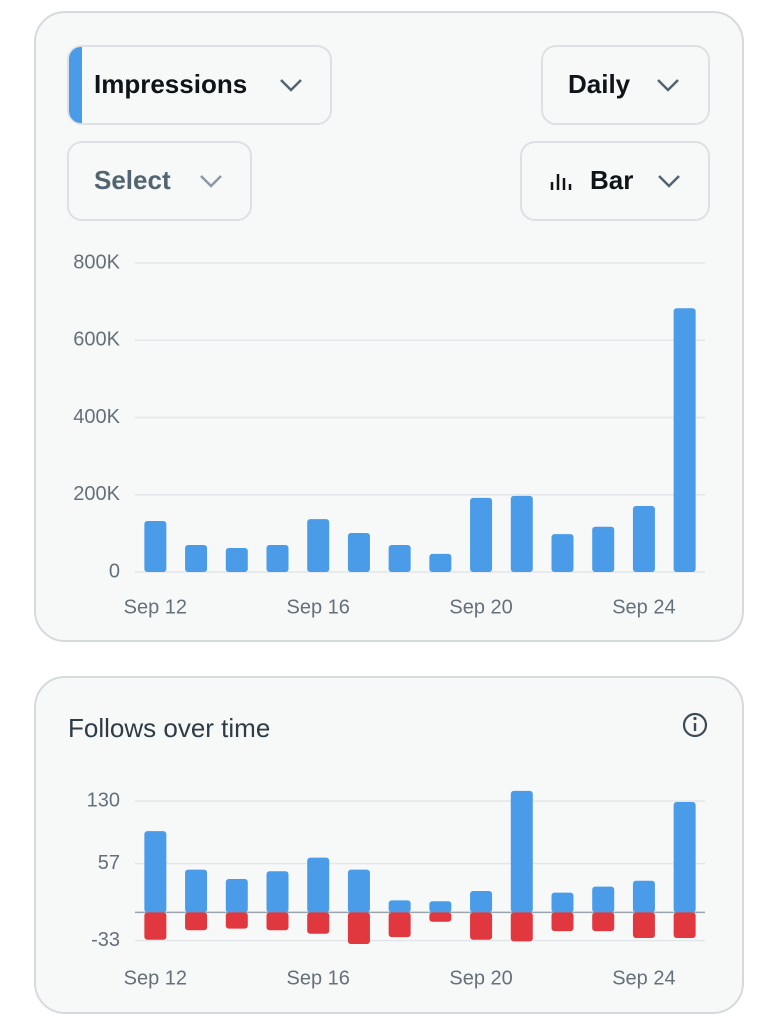 This screenshot has width=778, height=1029. What do you see at coordinates (561, 182) in the screenshot?
I see `bar-icon` at bounding box center [561, 182].